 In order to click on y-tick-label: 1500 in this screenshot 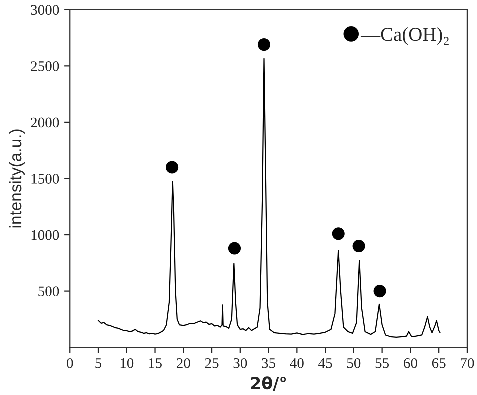, I will do `click(46, 179)`.